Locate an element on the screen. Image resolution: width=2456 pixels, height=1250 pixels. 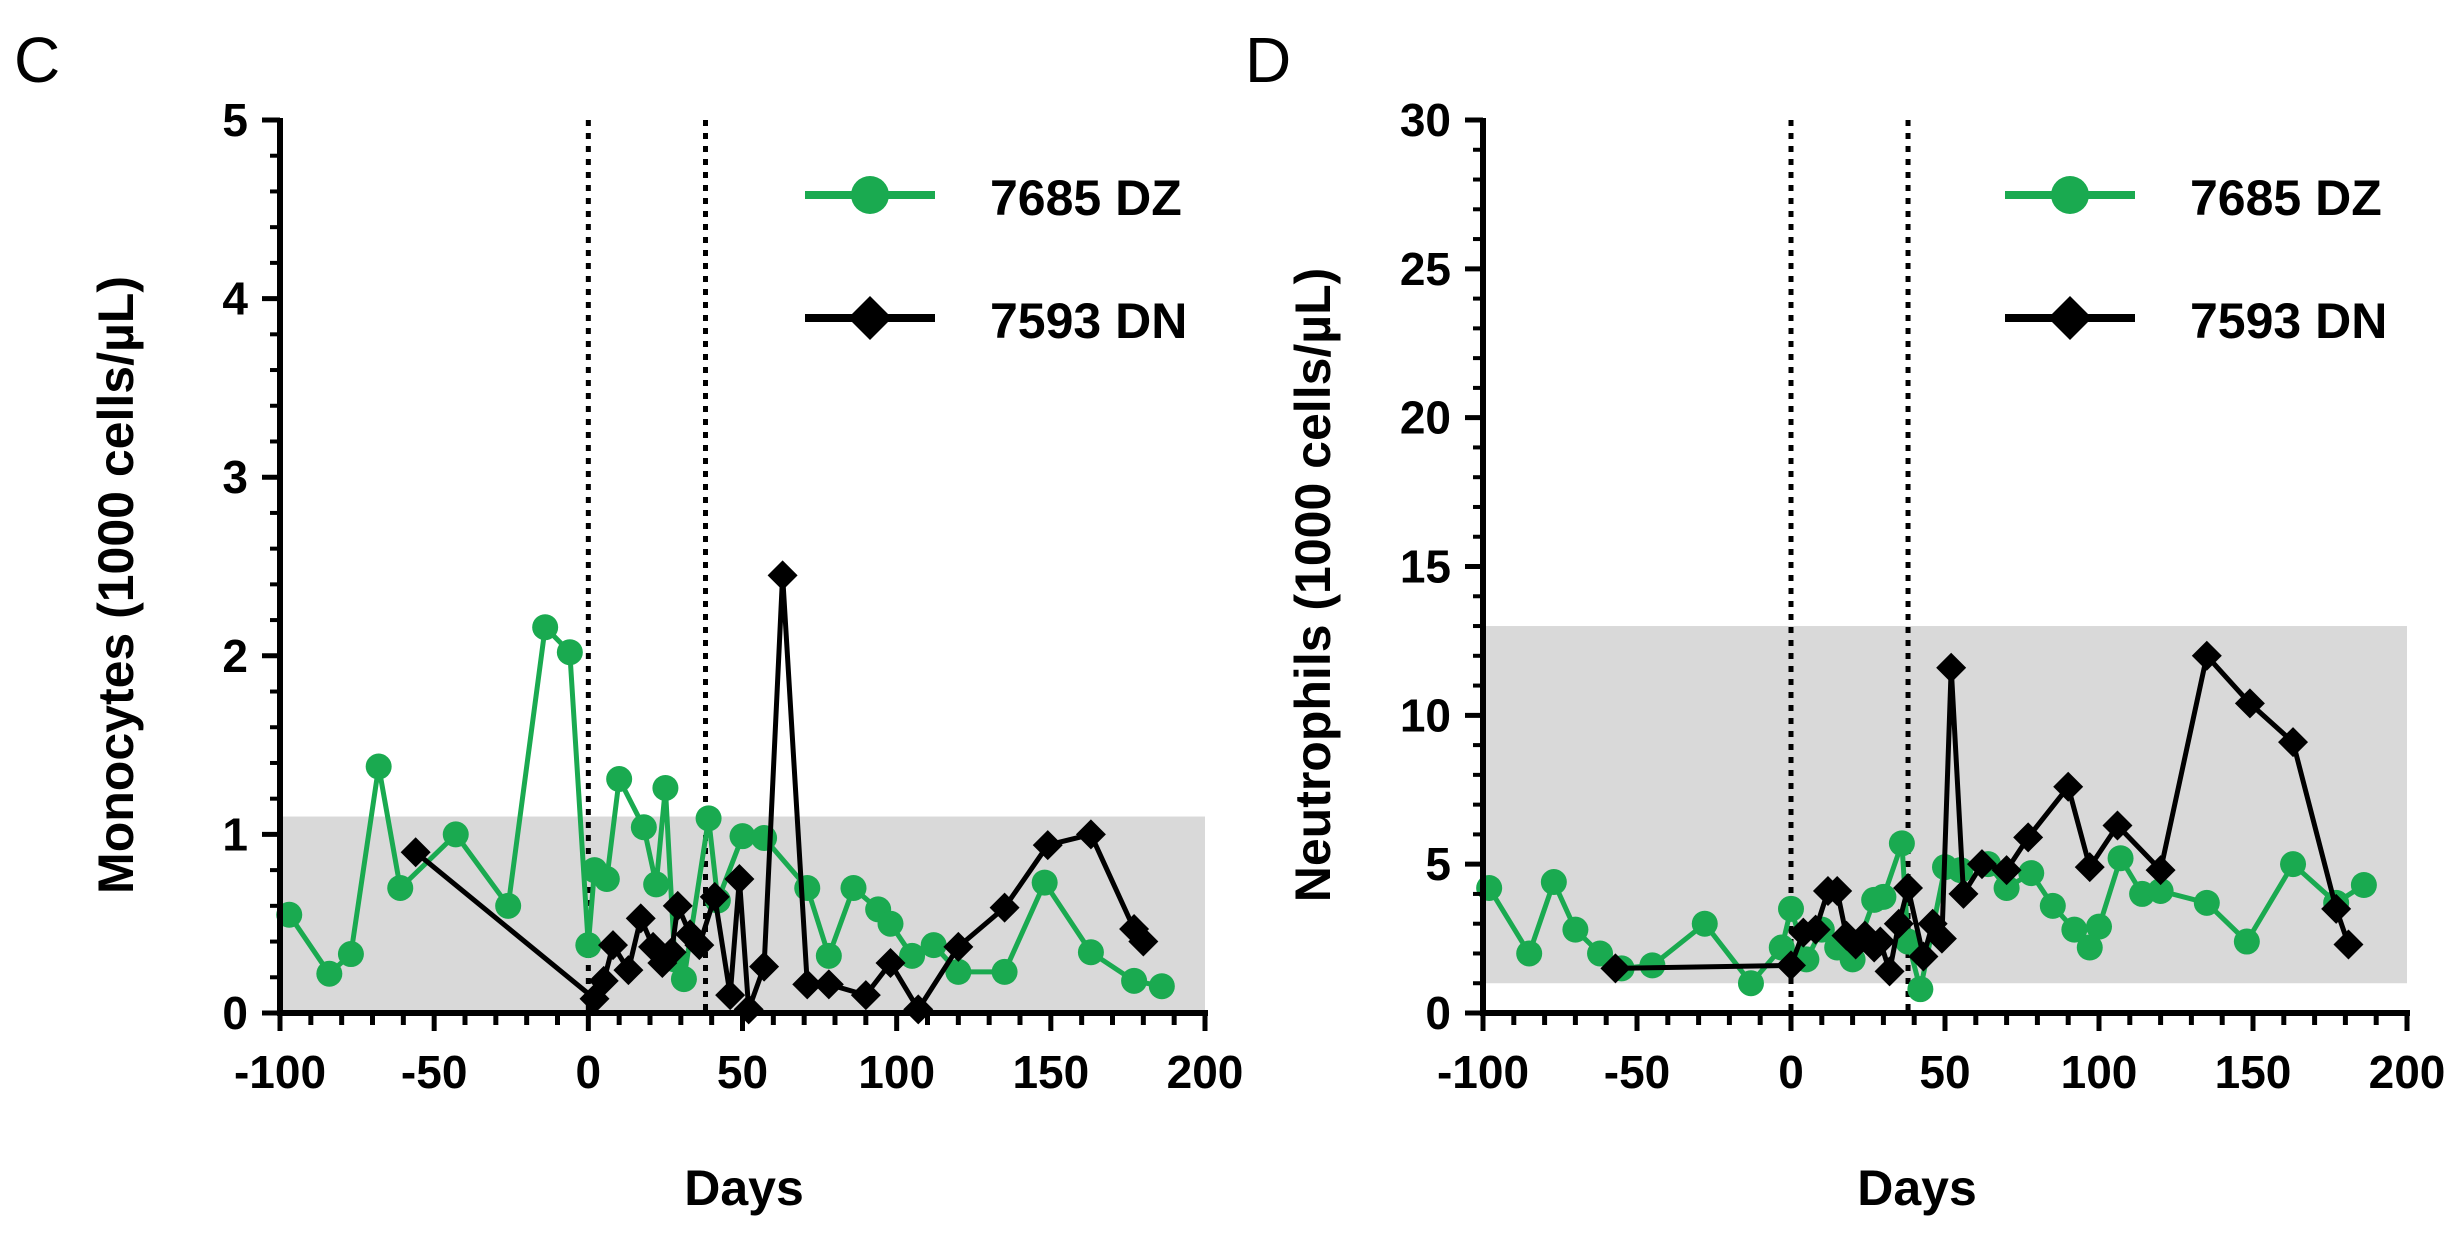
treatment-lines-neutrophils is located at coordinates (1849, 566).